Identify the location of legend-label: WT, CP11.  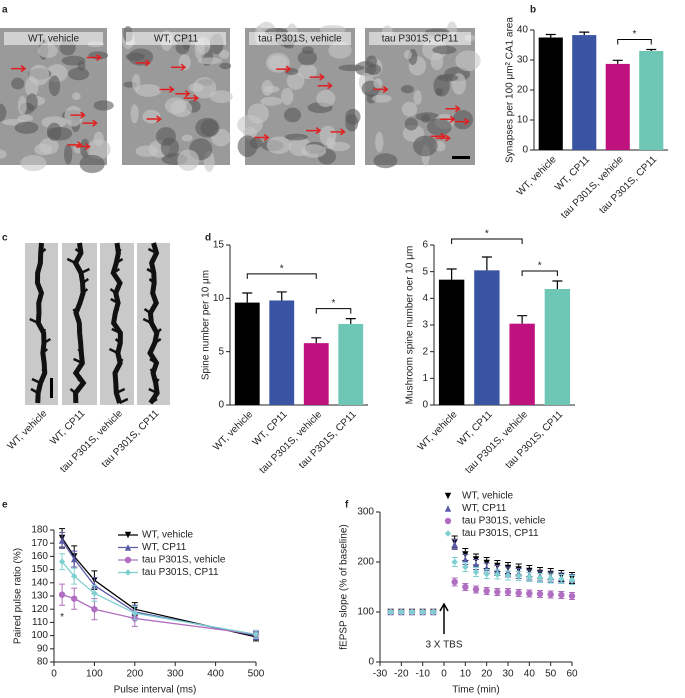
(164, 547).